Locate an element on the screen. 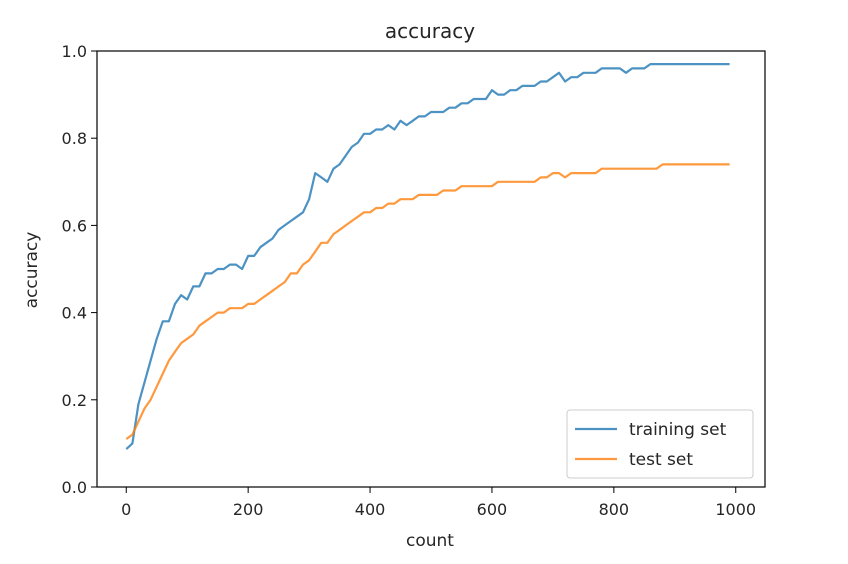  y-tick-label: 0.0 is located at coordinates (74, 487).